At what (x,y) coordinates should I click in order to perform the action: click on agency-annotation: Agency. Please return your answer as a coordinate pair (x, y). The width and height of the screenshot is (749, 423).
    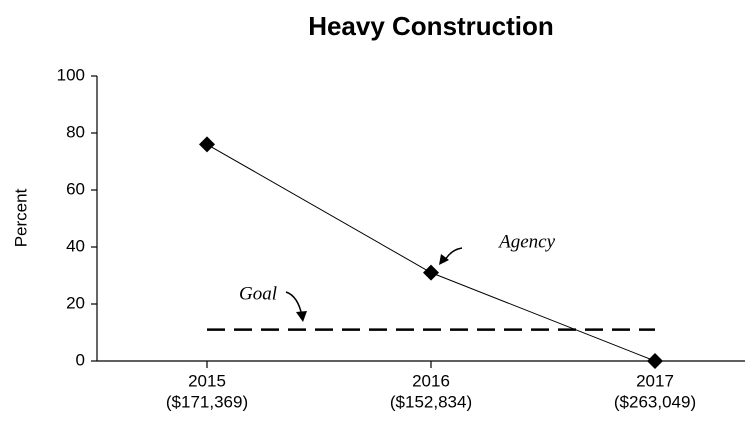
    Looking at the image, I should click on (526, 241).